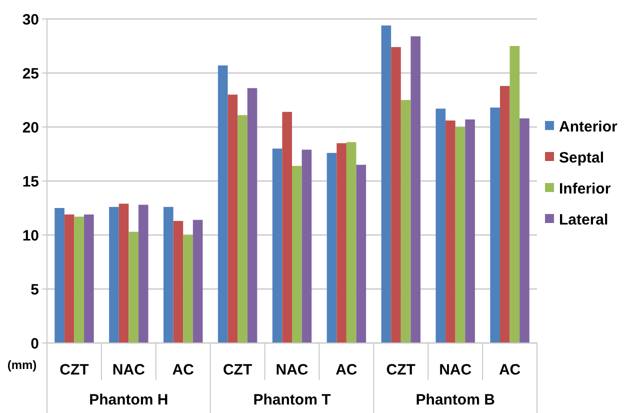 This screenshot has width=628, height=413. What do you see at coordinates (22, 365) in the screenshot?
I see `y-axis-title: (mm)` at bounding box center [22, 365].